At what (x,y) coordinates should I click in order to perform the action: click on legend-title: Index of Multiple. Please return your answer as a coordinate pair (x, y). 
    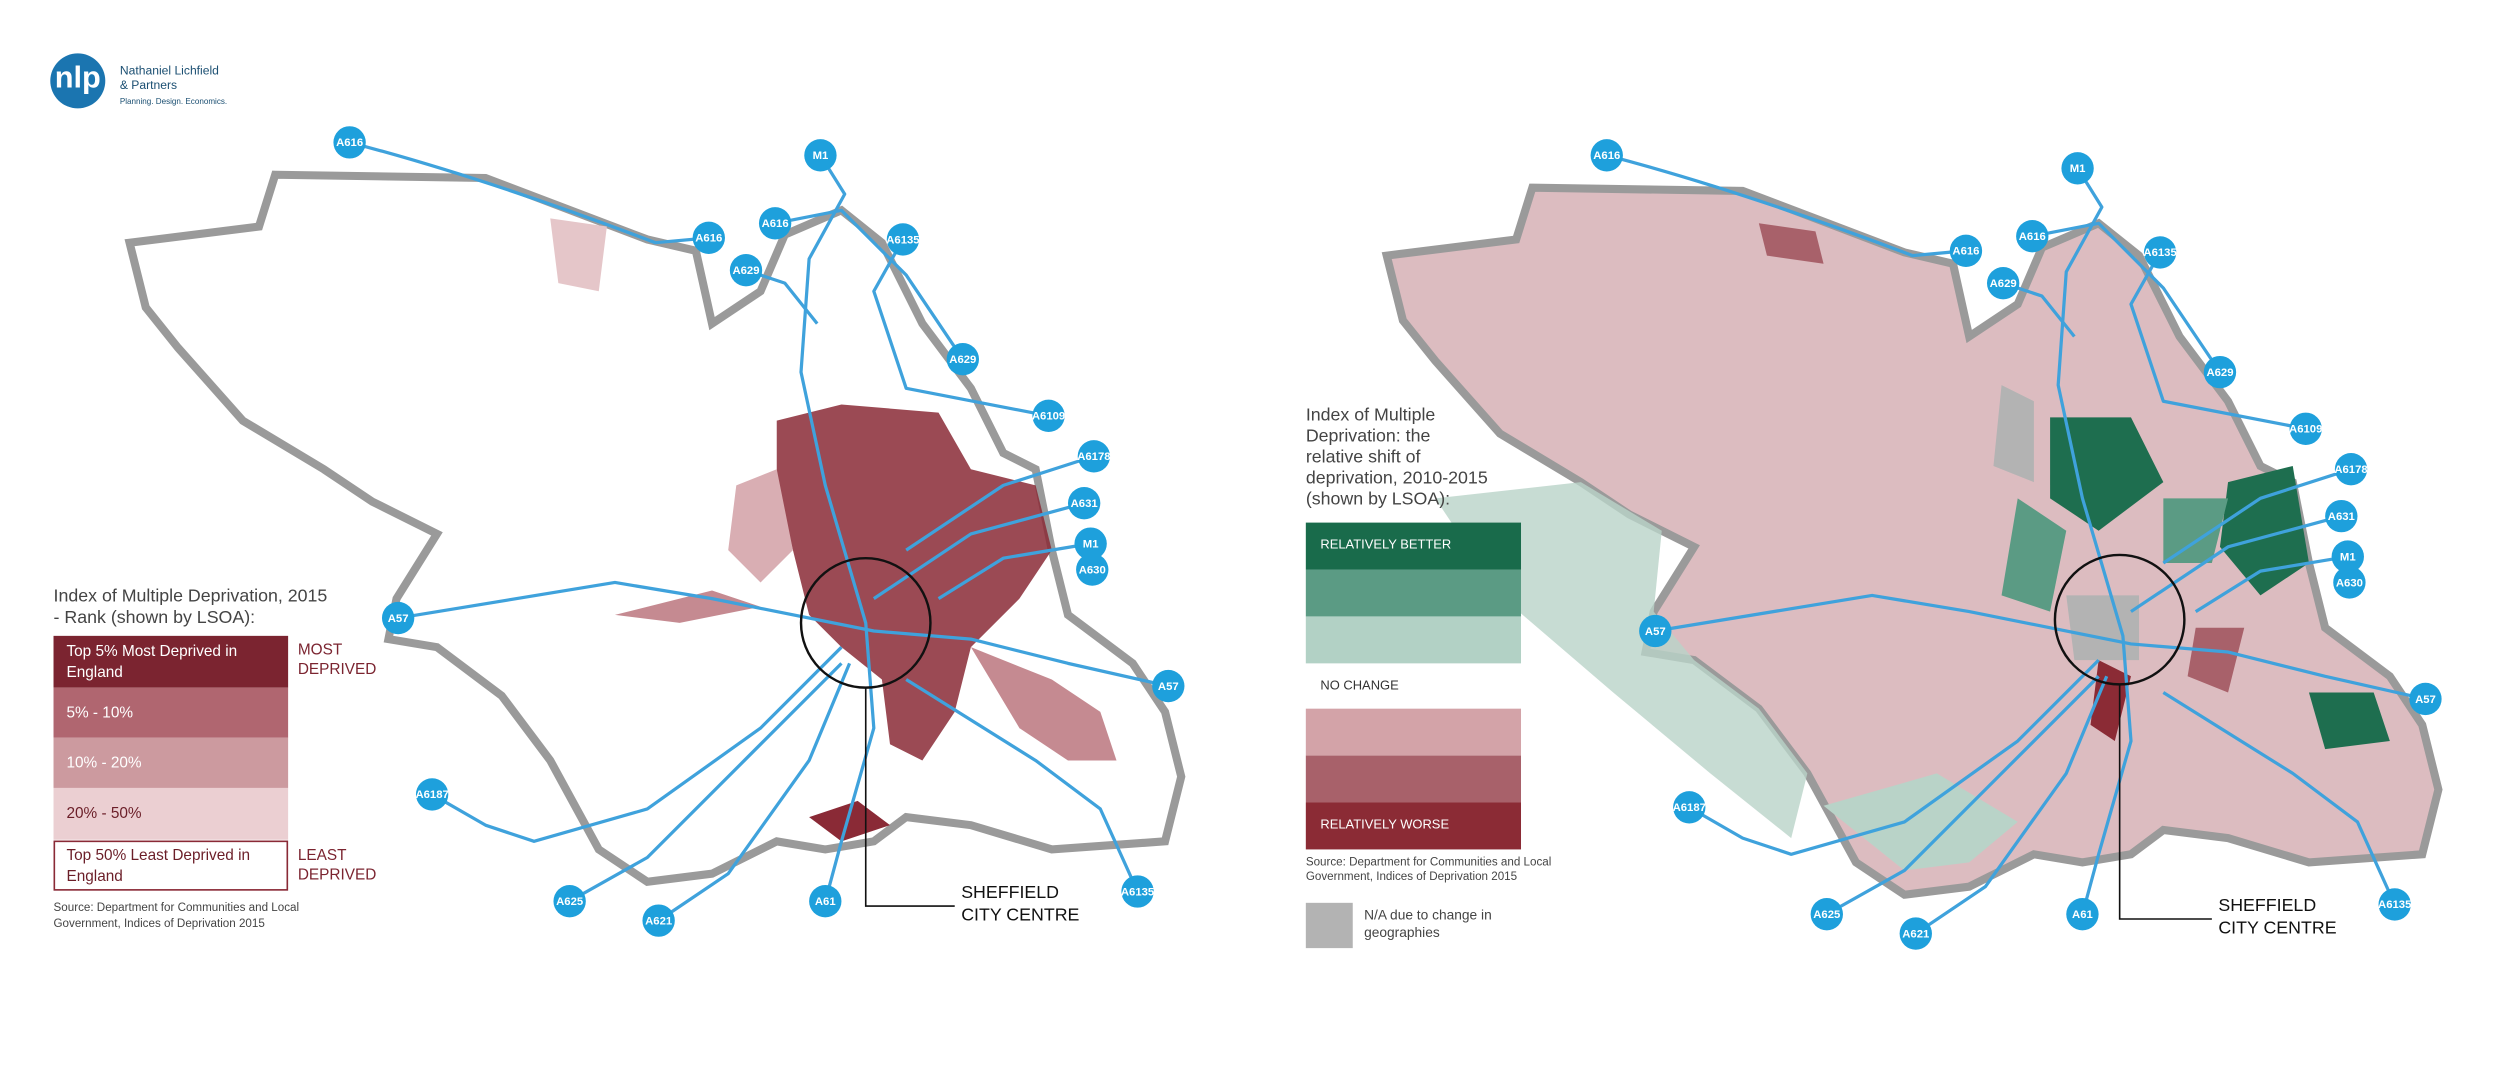
    Looking at the image, I should click on (1371, 415).